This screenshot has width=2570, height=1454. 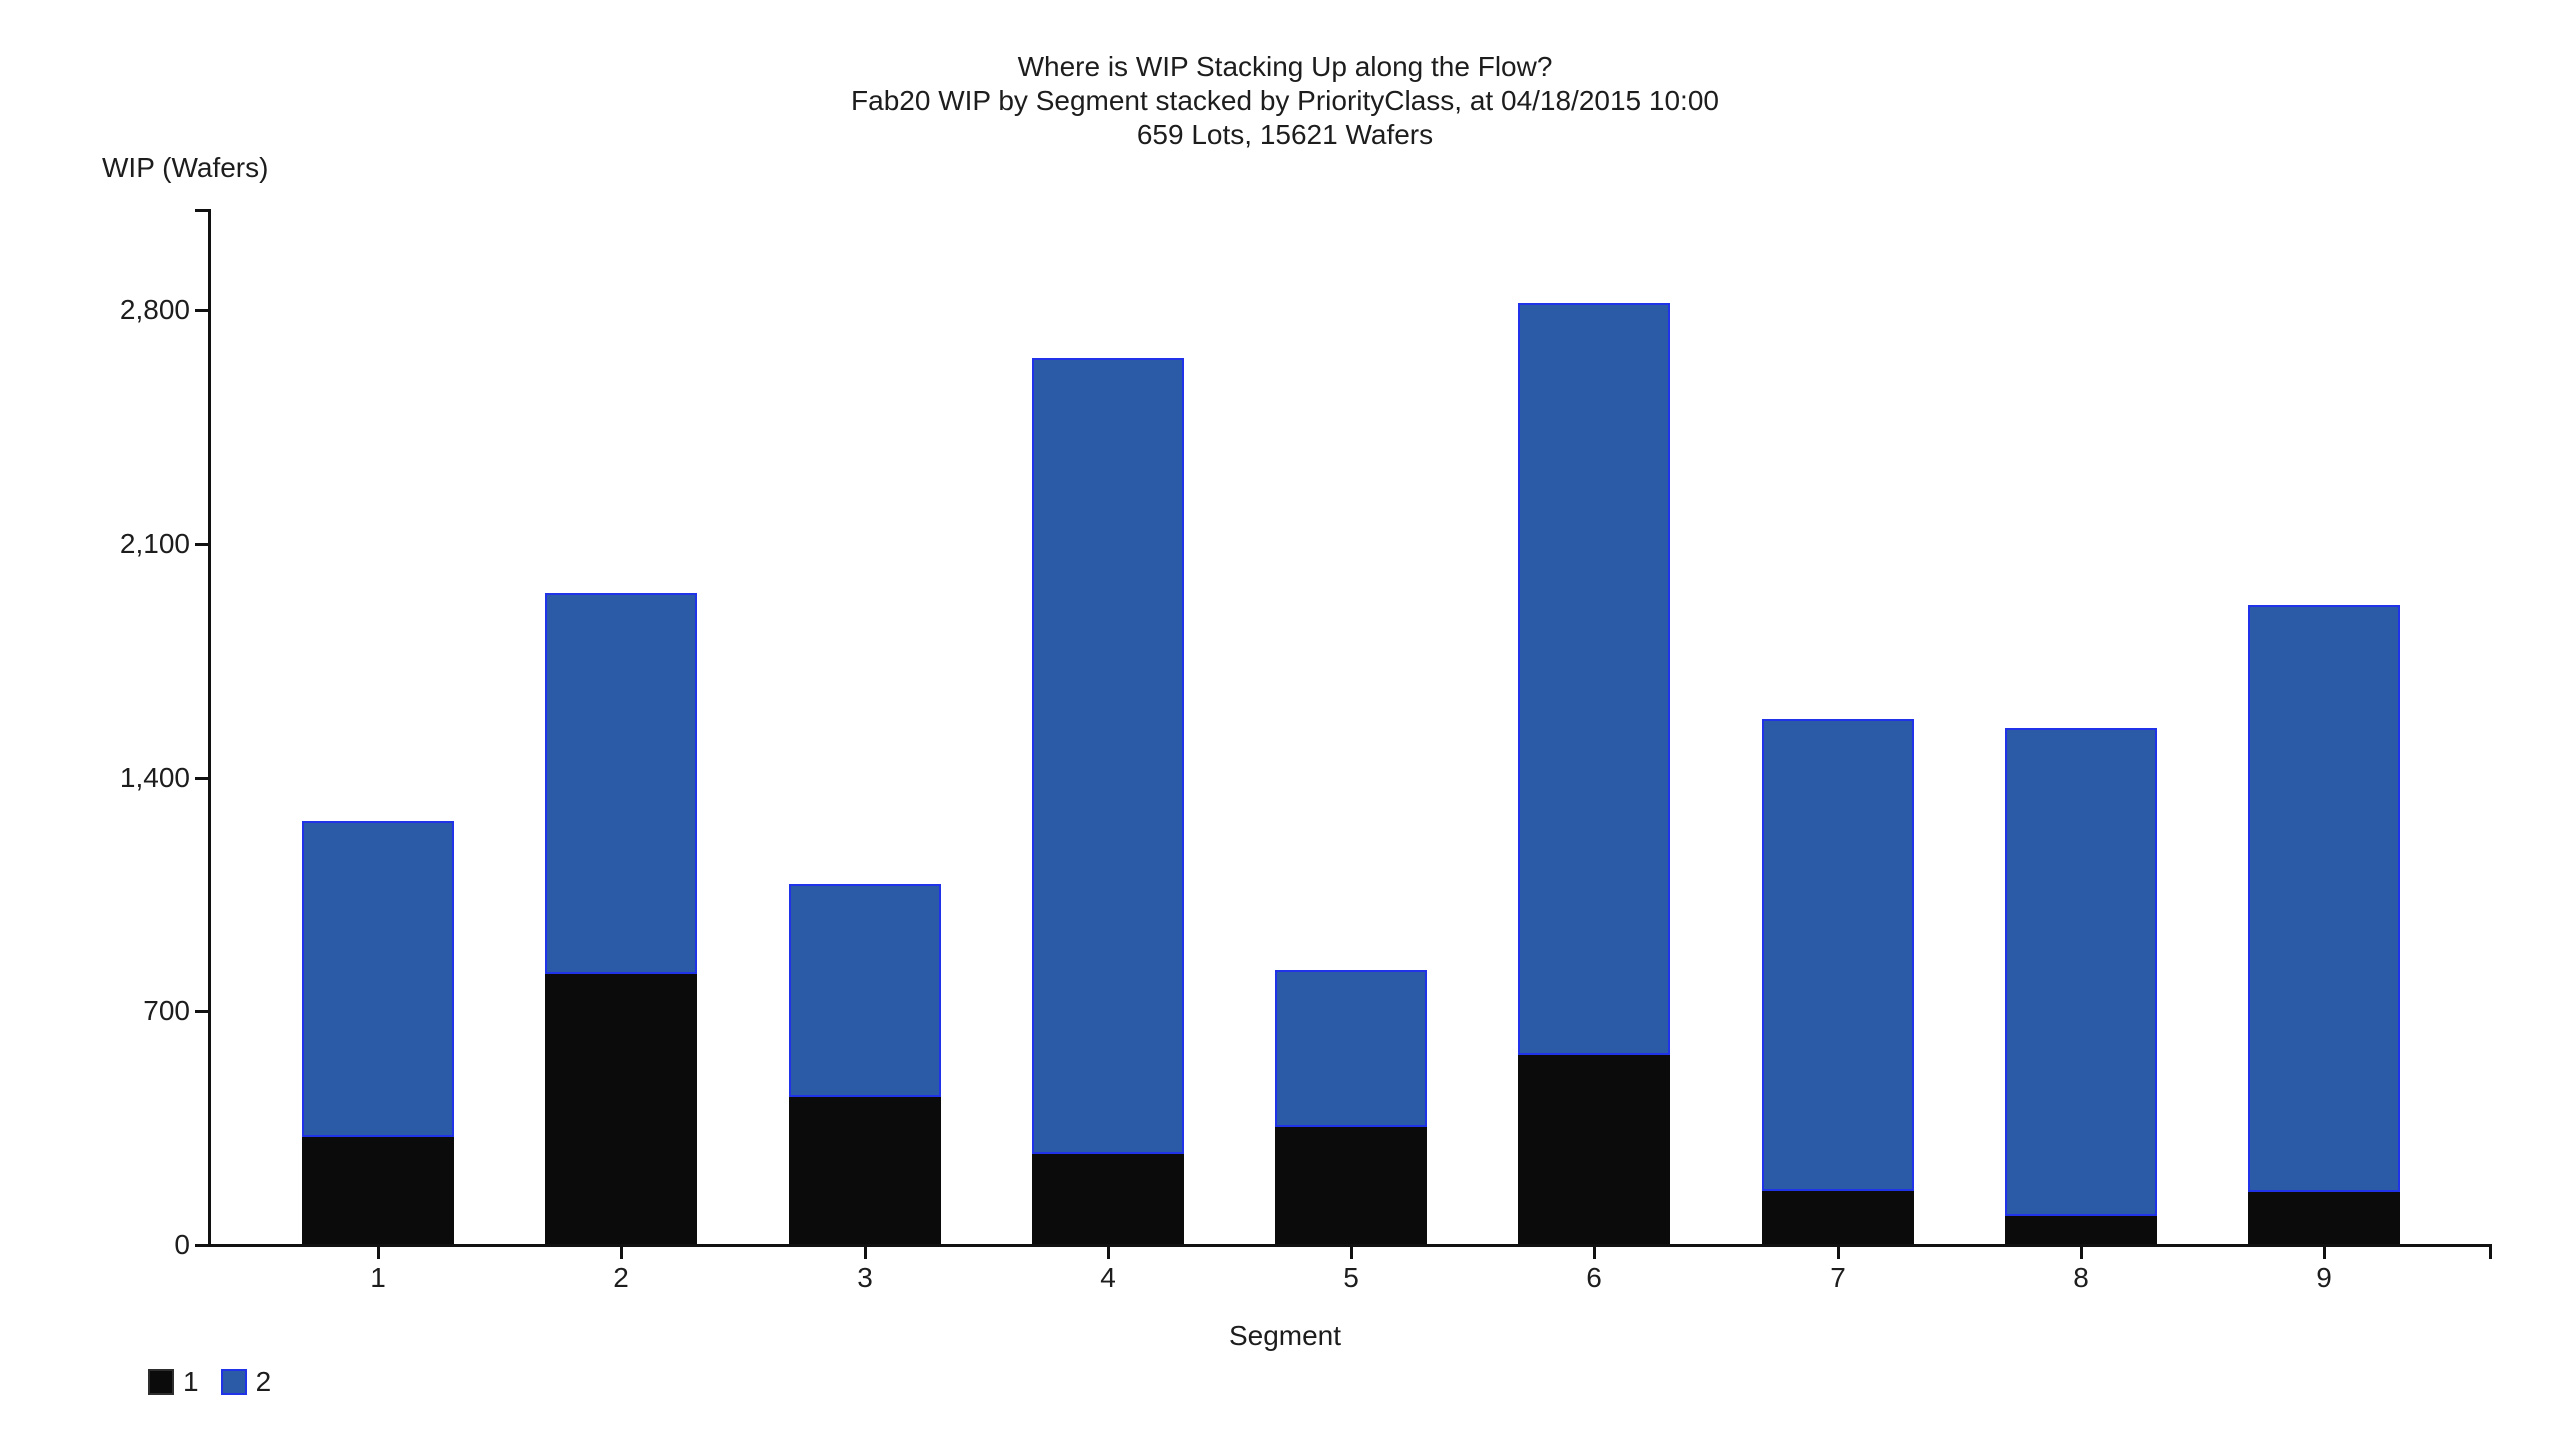 I want to click on y-tick-label-2,800: 2,800, so click(x=154, y=309).